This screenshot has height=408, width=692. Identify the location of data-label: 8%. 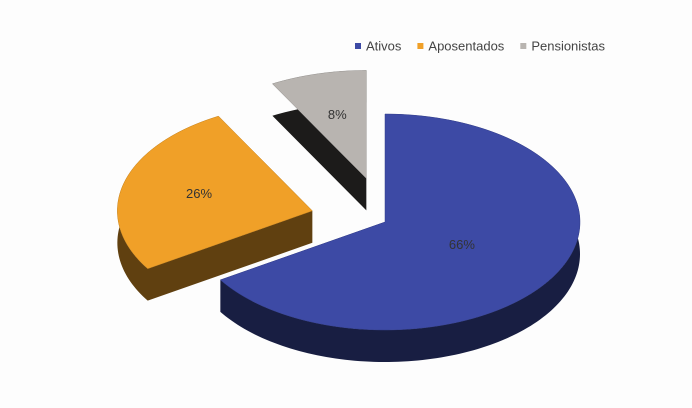
(337, 114).